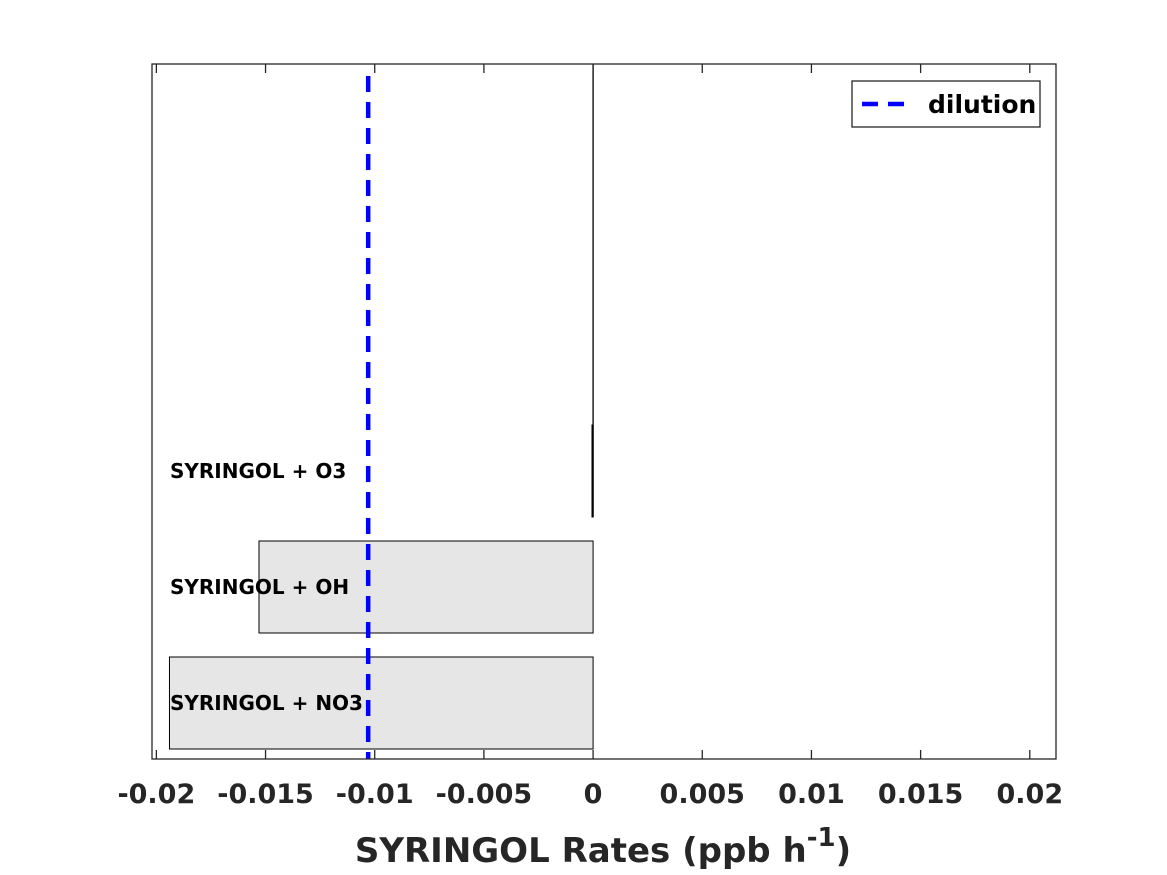  Describe the element at coordinates (811, 794) in the screenshot. I see `x-tick-label-6: 0.01` at that location.